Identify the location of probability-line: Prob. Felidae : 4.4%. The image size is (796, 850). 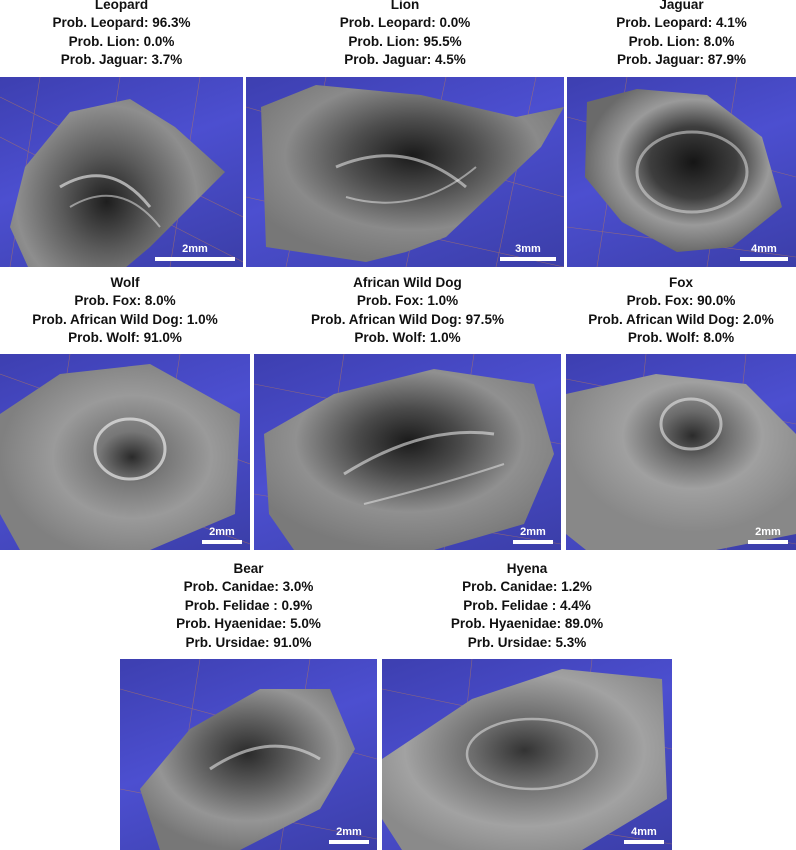
(527, 605).